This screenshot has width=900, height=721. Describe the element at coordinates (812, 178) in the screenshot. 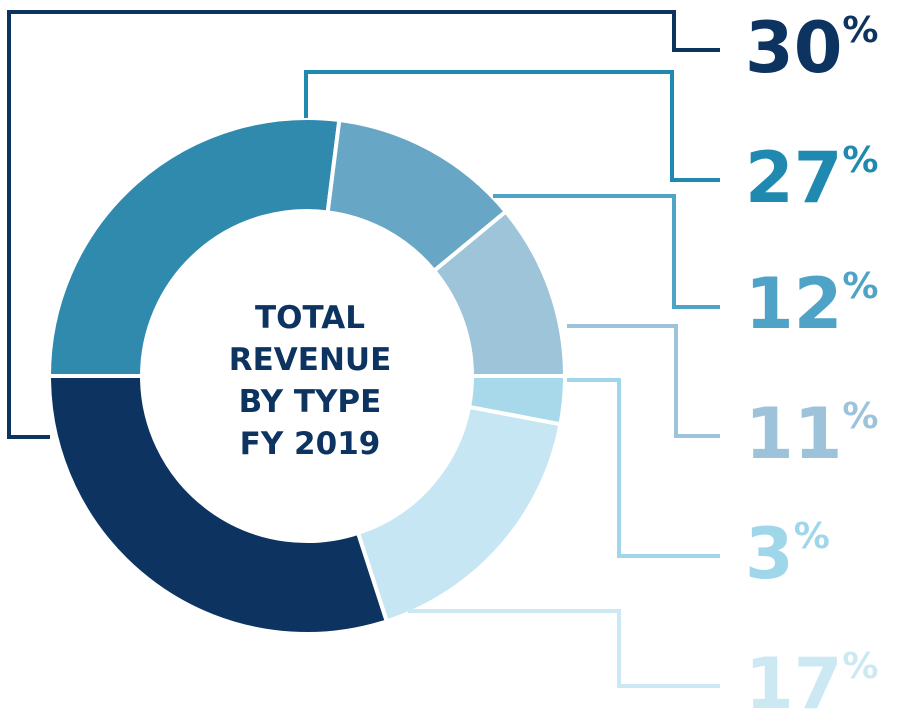

I see `percent-label-27: 27%` at that location.